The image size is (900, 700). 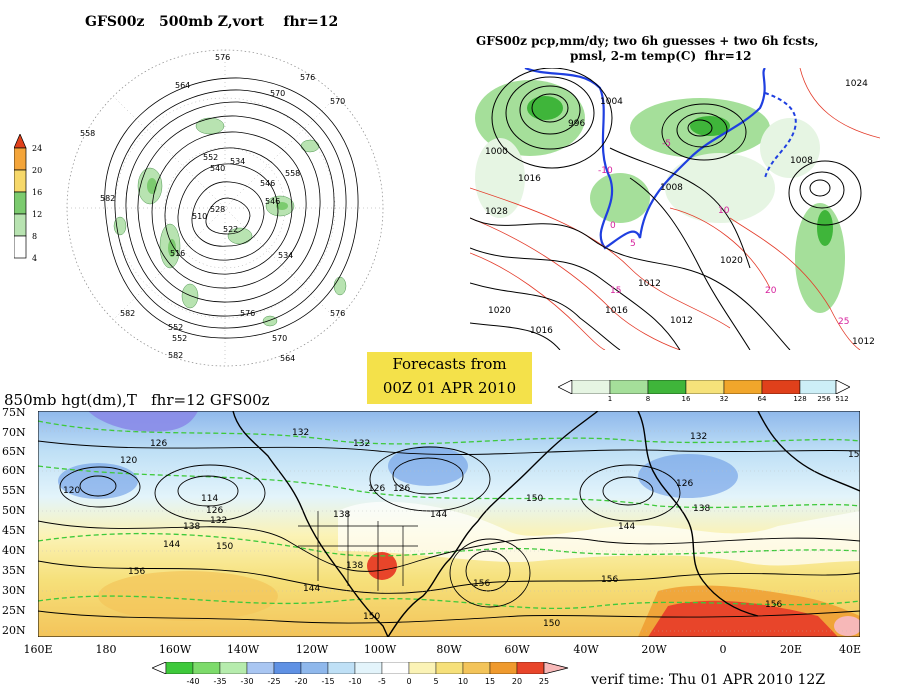 What do you see at coordinates (237, 161) in the screenshot?
I see `z500-label: 534` at bounding box center [237, 161].